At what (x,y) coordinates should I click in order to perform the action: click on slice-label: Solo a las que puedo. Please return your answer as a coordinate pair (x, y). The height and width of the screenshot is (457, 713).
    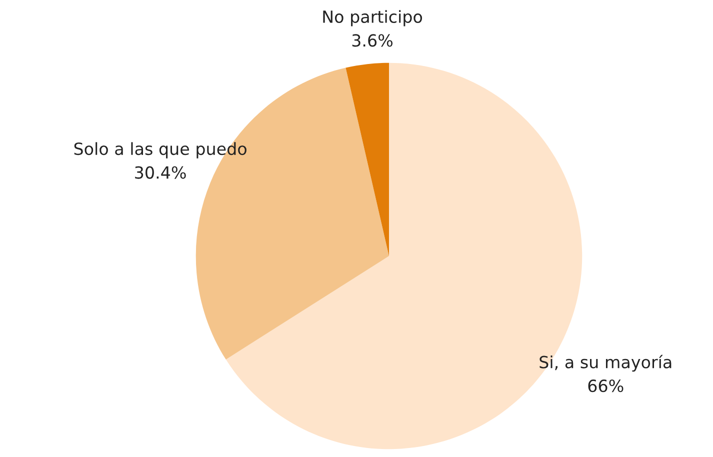
    Looking at the image, I should click on (160, 150).